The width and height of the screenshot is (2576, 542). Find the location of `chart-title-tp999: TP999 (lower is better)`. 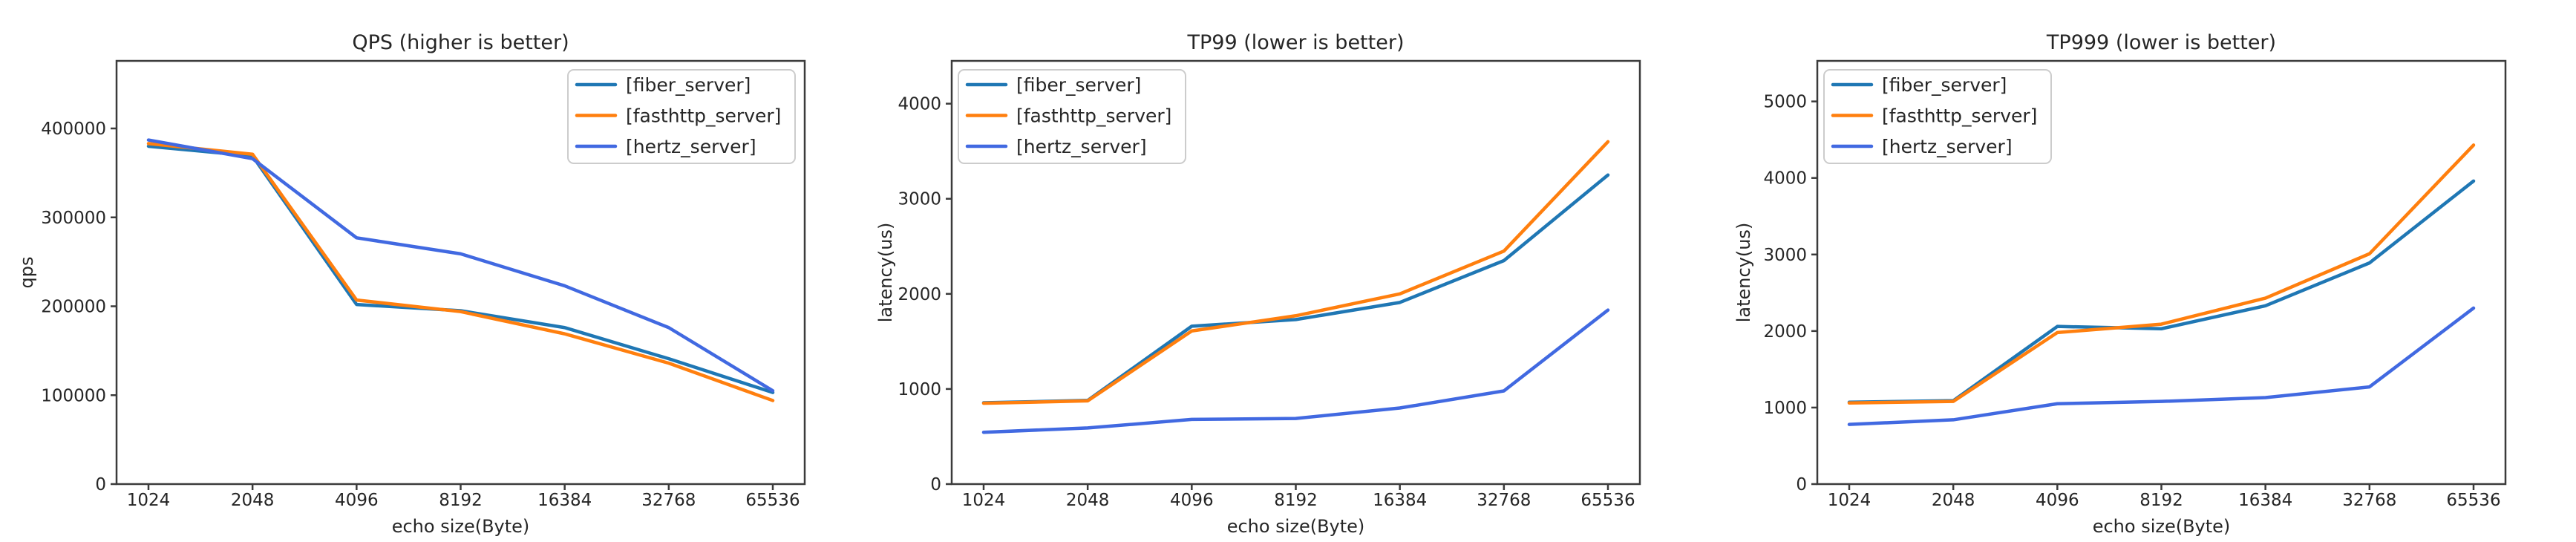

chart-title-tp999: TP999 (lower is better) is located at coordinates (2161, 42).